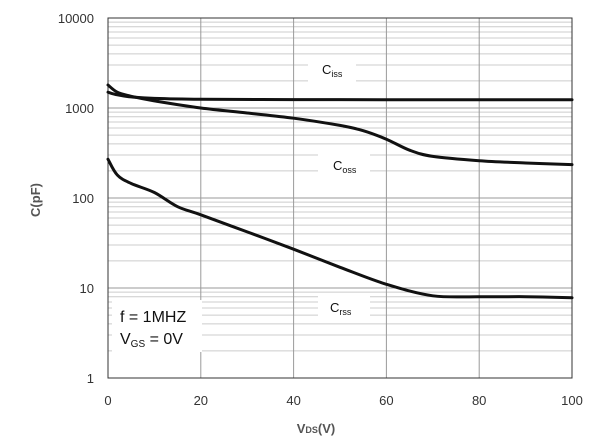 Image resolution: width=596 pixels, height=440 pixels. What do you see at coordinates (90, 378) in the screenshot?
I see `y-tick-label: 1` at bounding box center [90, 378].